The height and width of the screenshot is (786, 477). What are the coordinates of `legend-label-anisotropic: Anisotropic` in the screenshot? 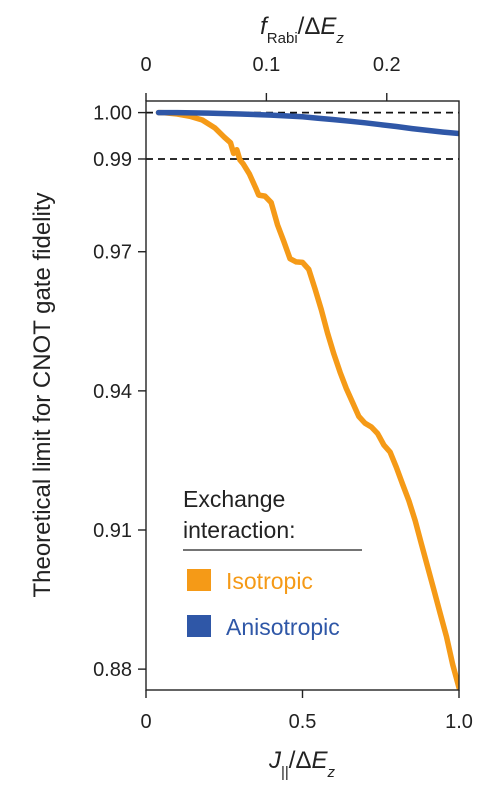 It's located at (283, 627).